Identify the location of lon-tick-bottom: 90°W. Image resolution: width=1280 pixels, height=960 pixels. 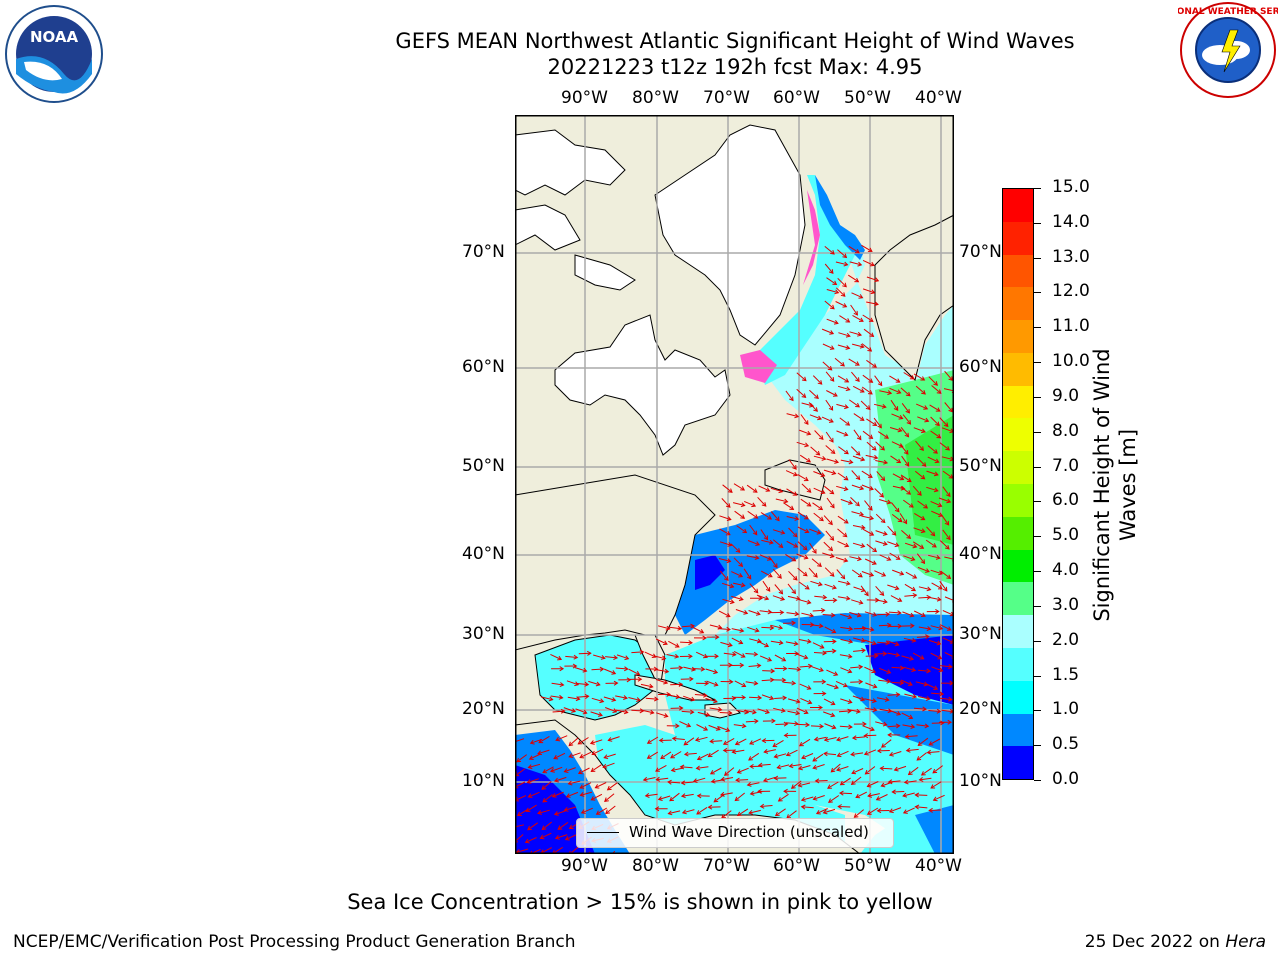
(584, 866).